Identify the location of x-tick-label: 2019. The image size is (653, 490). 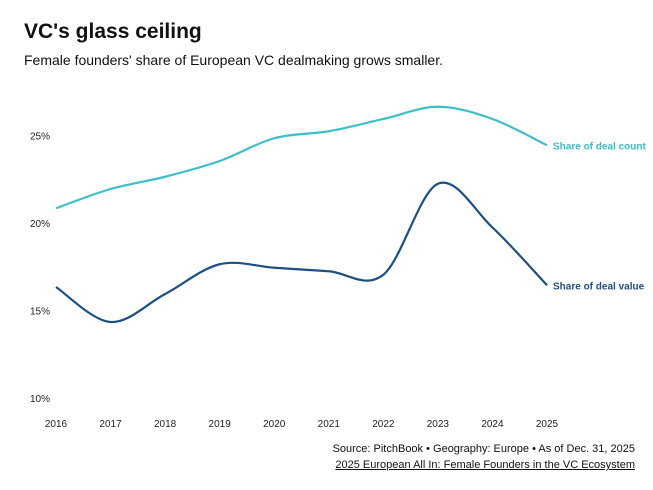
(220, 424).